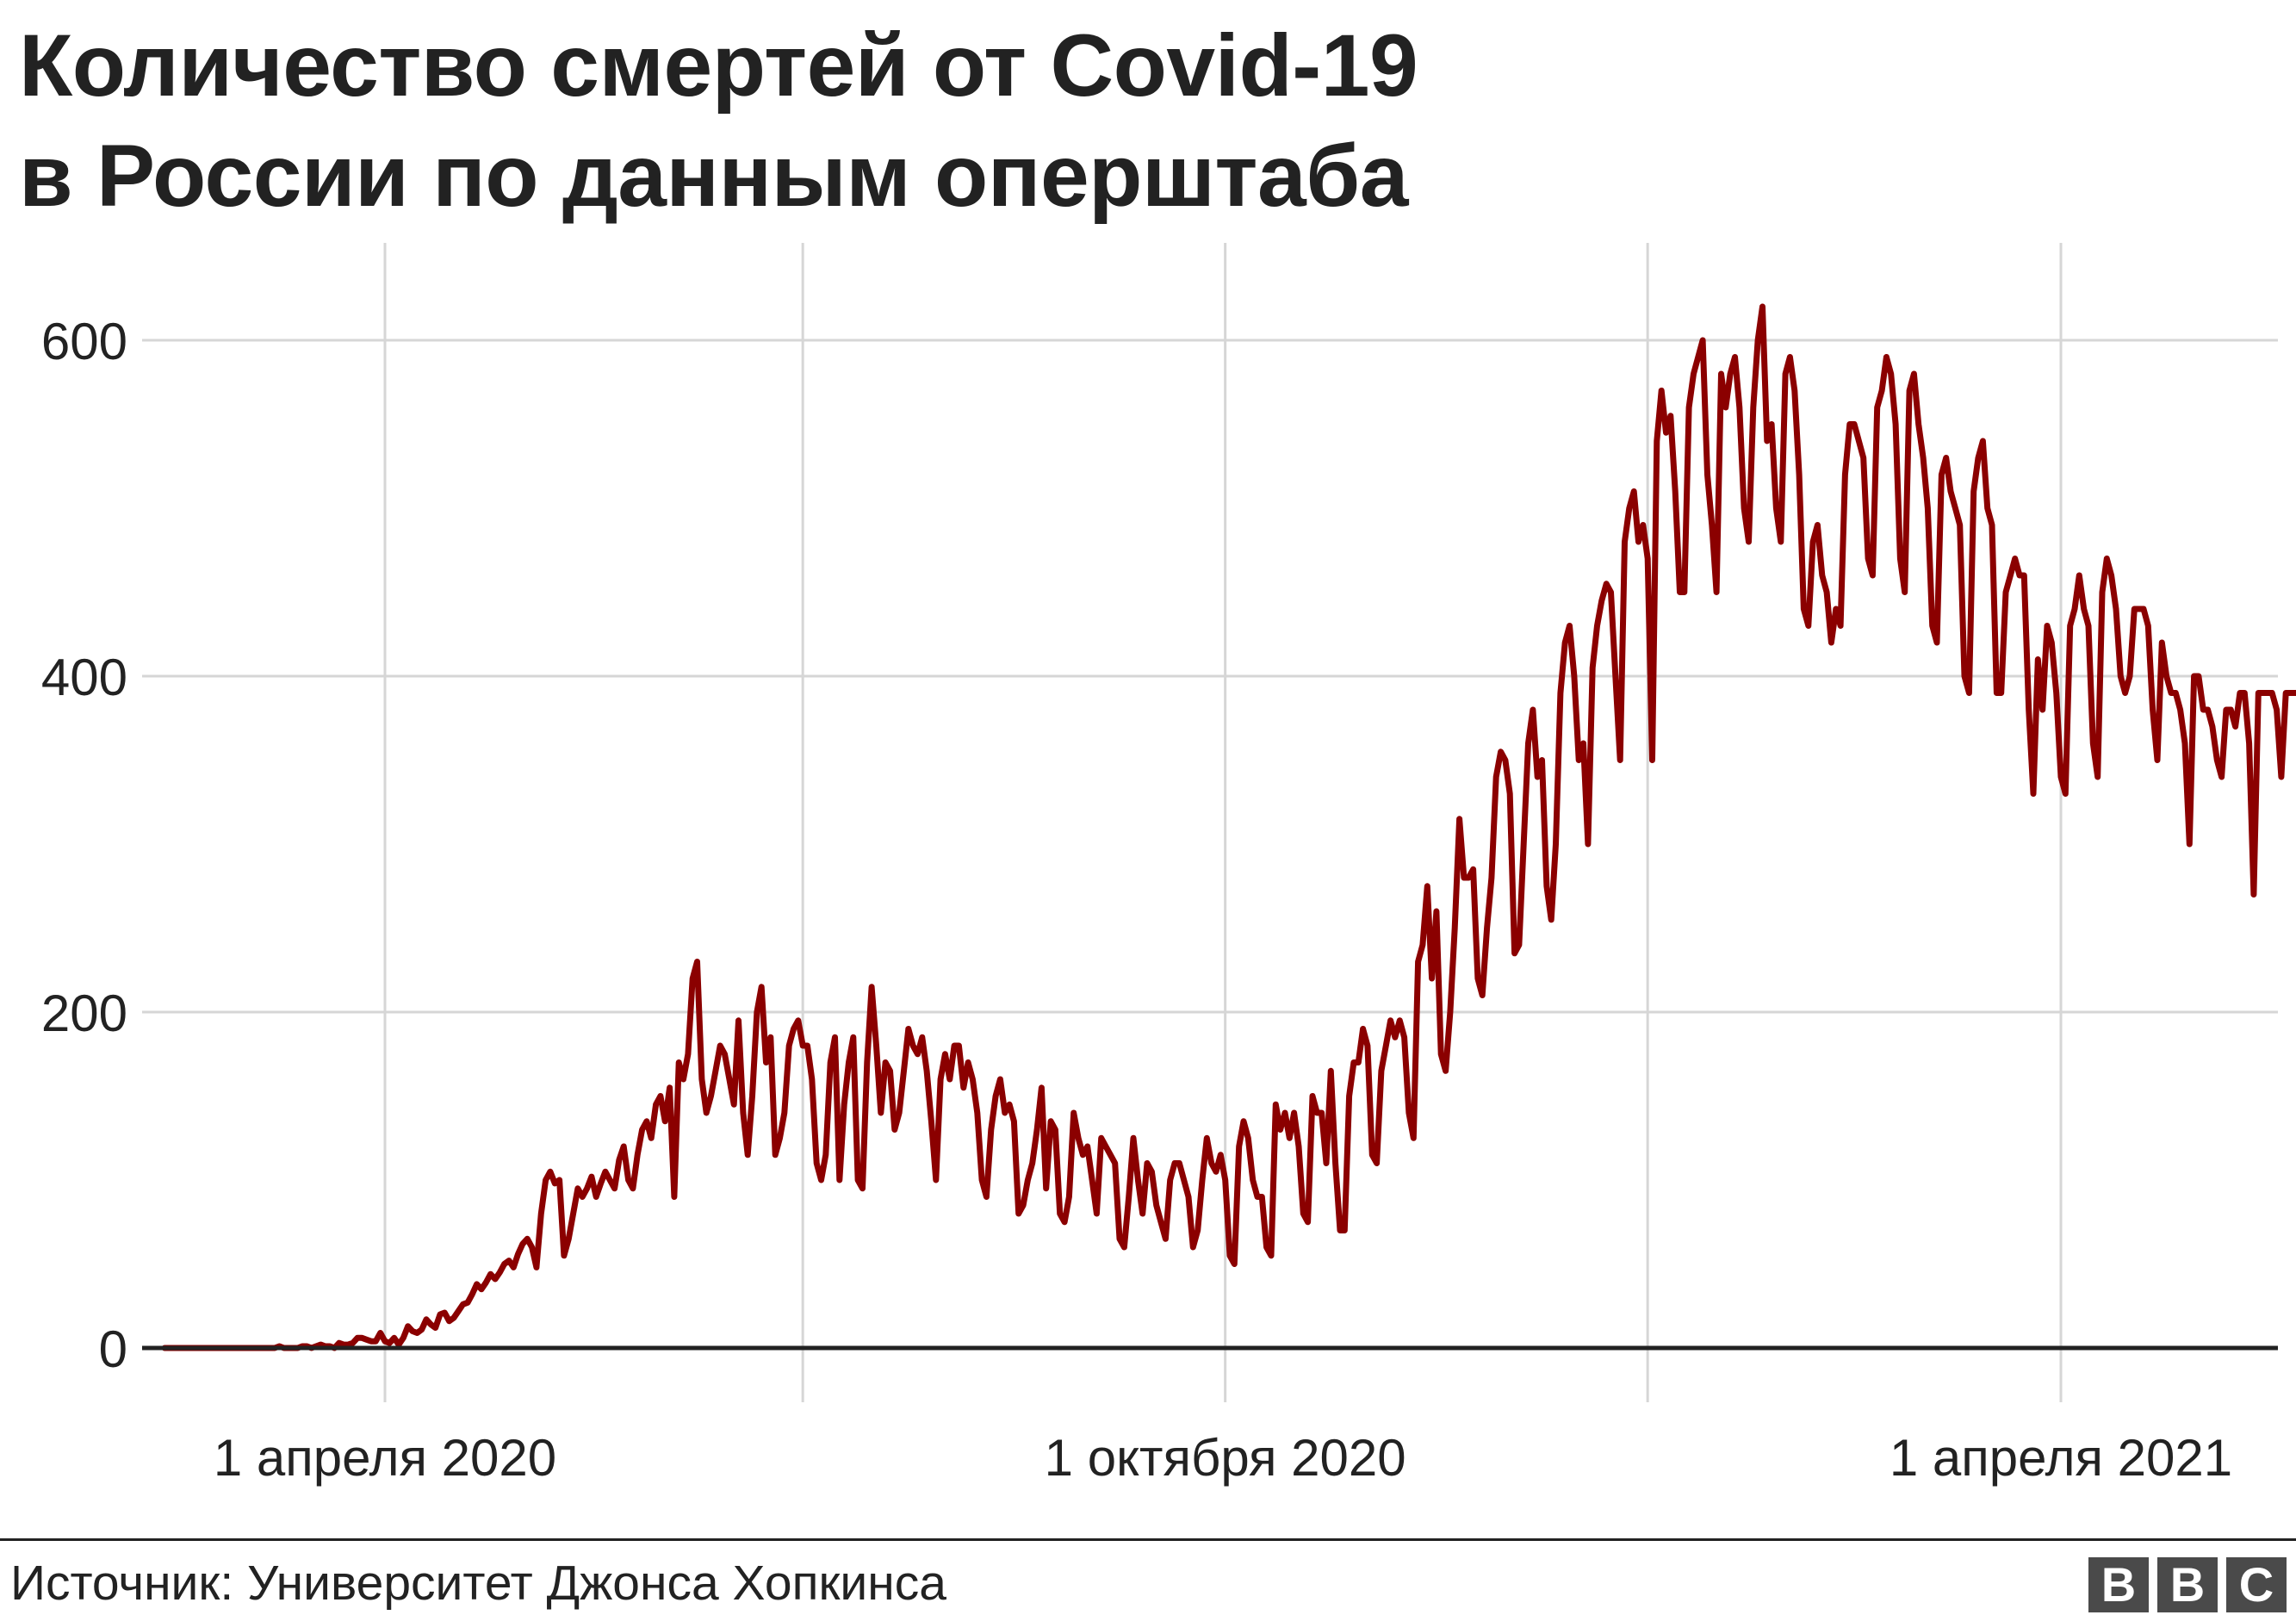 This screenshot has width=2296, height=1615. What do you see at coordinates (84, 845) in the screenshot?
I see `y-axis-tick-labels: 0 200 400 600` at bounding box center [84, 845].